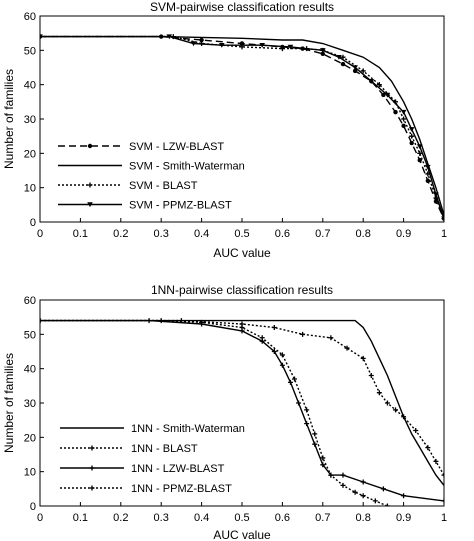  What do you see at coordinates (201, 518) in the screenshot?
I see `x-tick-label: 0.4` at bounding box center [201, 518].